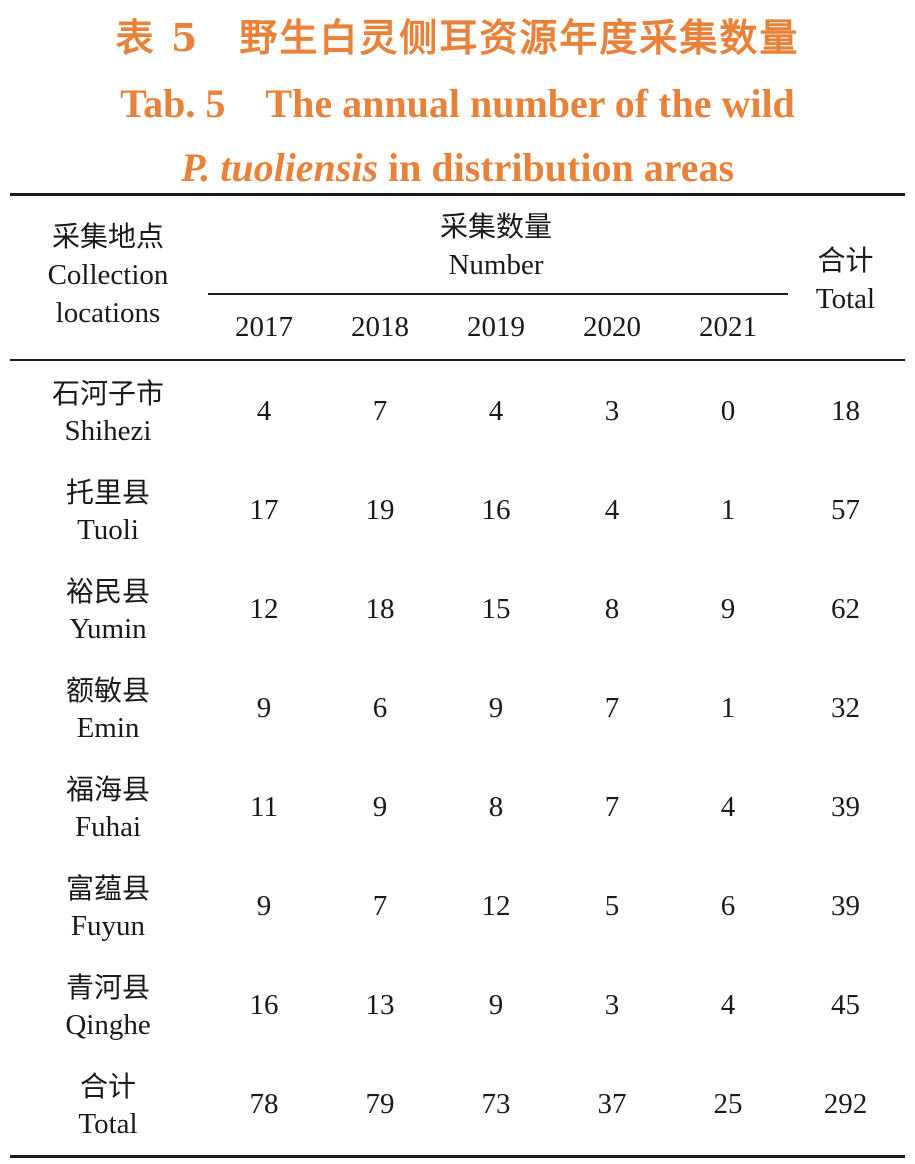 This screenshot has width=915, height=1164. Describe the element at coordinates (264, 510) in the screenshot. I see `value-cell: 17` at that location.